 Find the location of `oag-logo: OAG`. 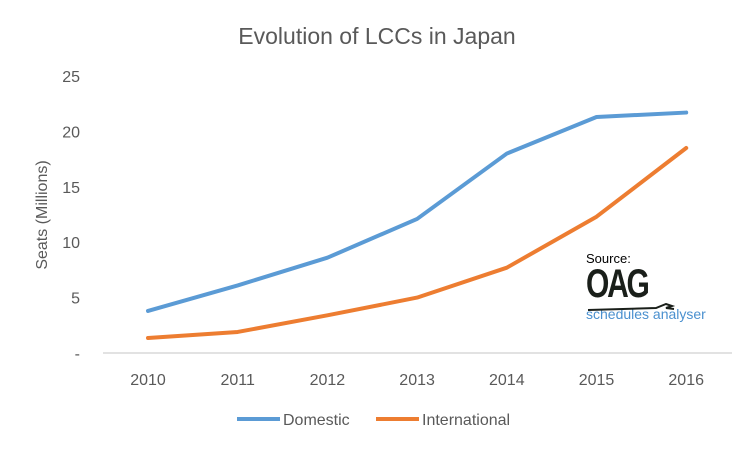

oag-logo: OAG is located at coordinates (618, 284).